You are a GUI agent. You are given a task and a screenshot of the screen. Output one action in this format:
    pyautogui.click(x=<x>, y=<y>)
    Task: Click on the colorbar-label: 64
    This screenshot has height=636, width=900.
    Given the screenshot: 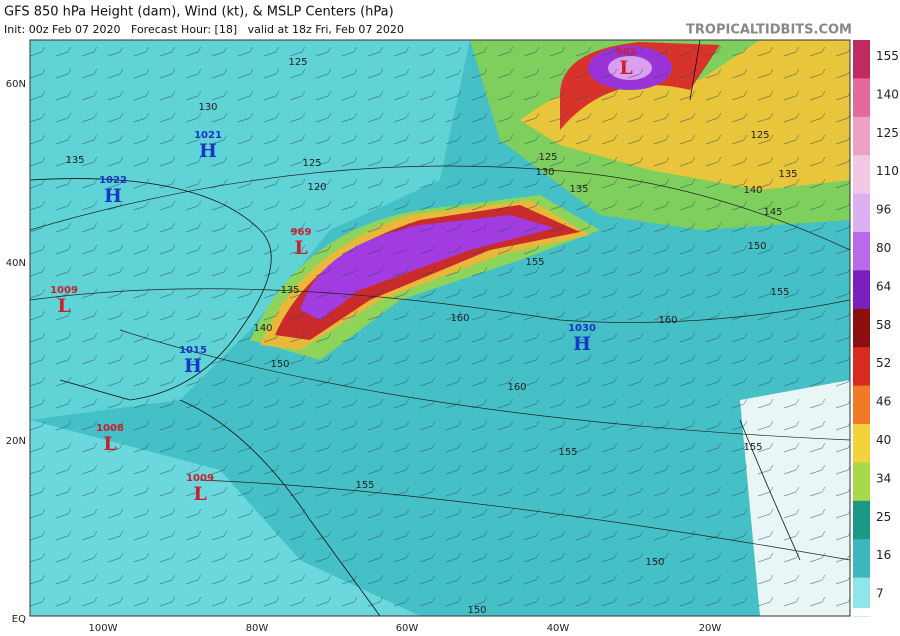 What is the action you would take?
    pyautogui.click(x=883, y=286)
    